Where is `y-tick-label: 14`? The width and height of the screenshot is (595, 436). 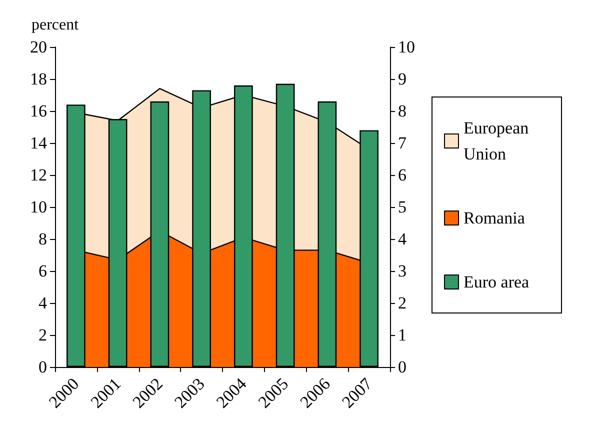
y-tick-label: 14 is located at coordinates (39, 143).